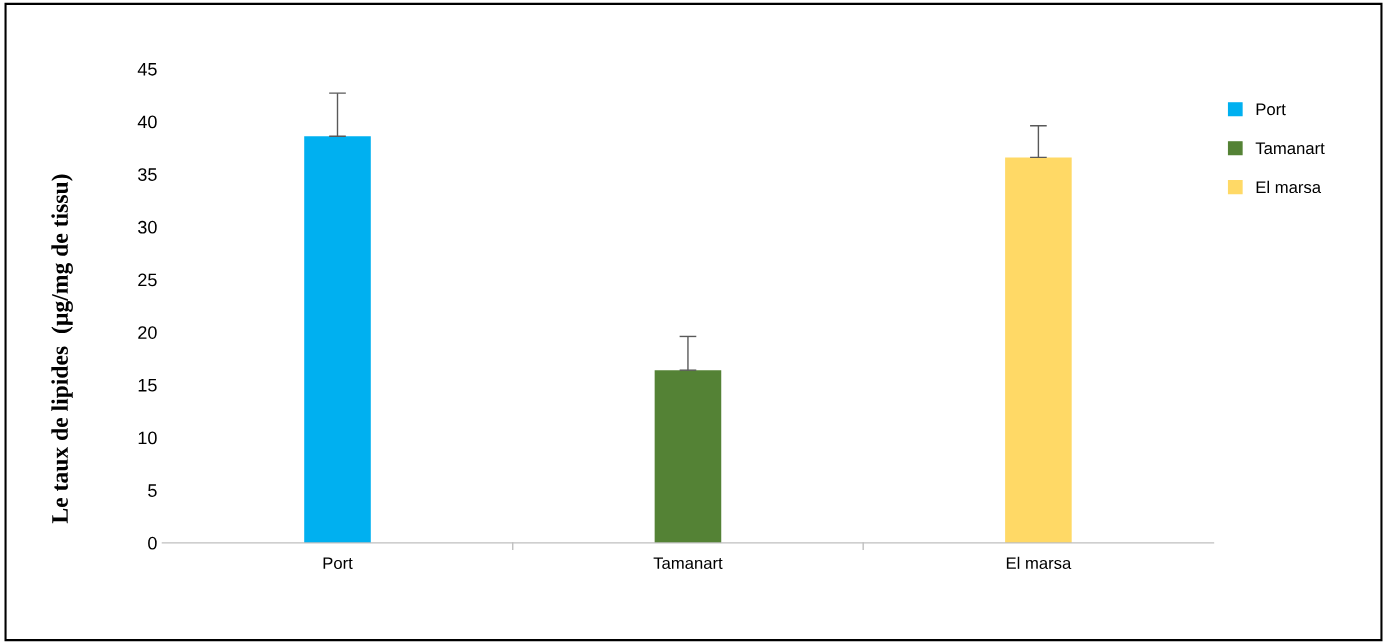 This screenshot has height=644, width=1387. I want to click on y-tick-label: 20, so click(147, 332).